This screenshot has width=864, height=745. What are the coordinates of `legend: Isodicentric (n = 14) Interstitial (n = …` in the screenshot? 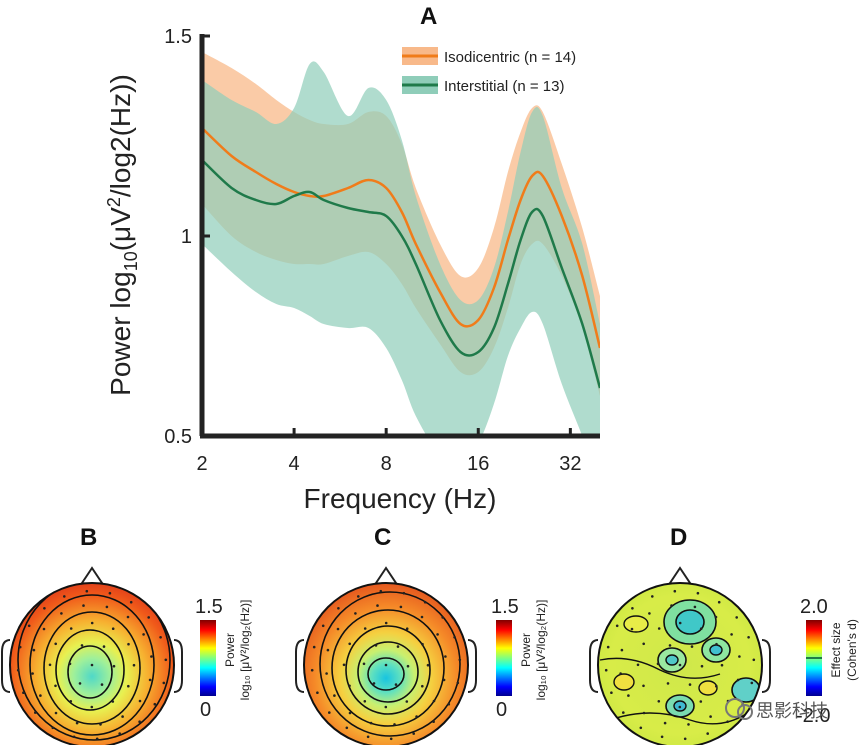 It's located at (489, 71).